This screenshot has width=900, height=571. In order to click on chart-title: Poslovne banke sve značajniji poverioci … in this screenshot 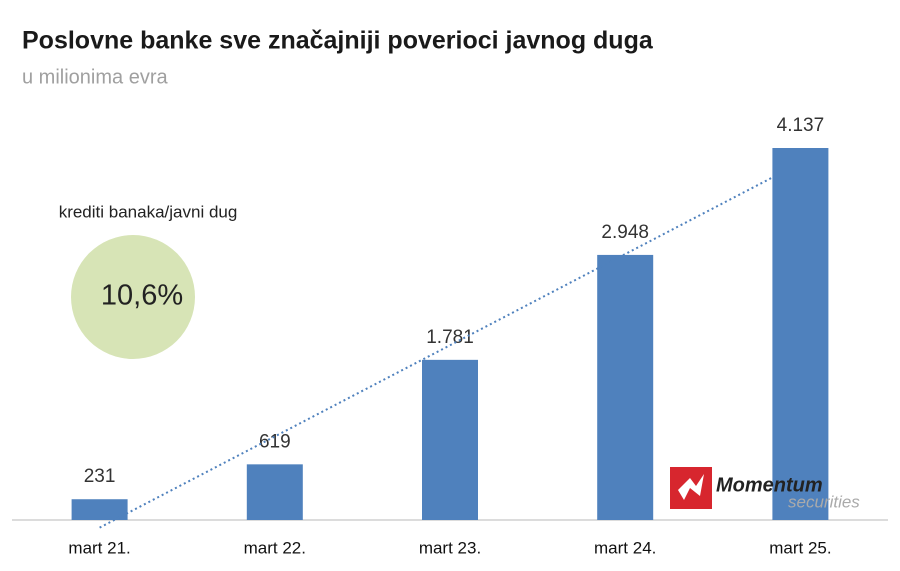, I will do `click(338, 41)`.